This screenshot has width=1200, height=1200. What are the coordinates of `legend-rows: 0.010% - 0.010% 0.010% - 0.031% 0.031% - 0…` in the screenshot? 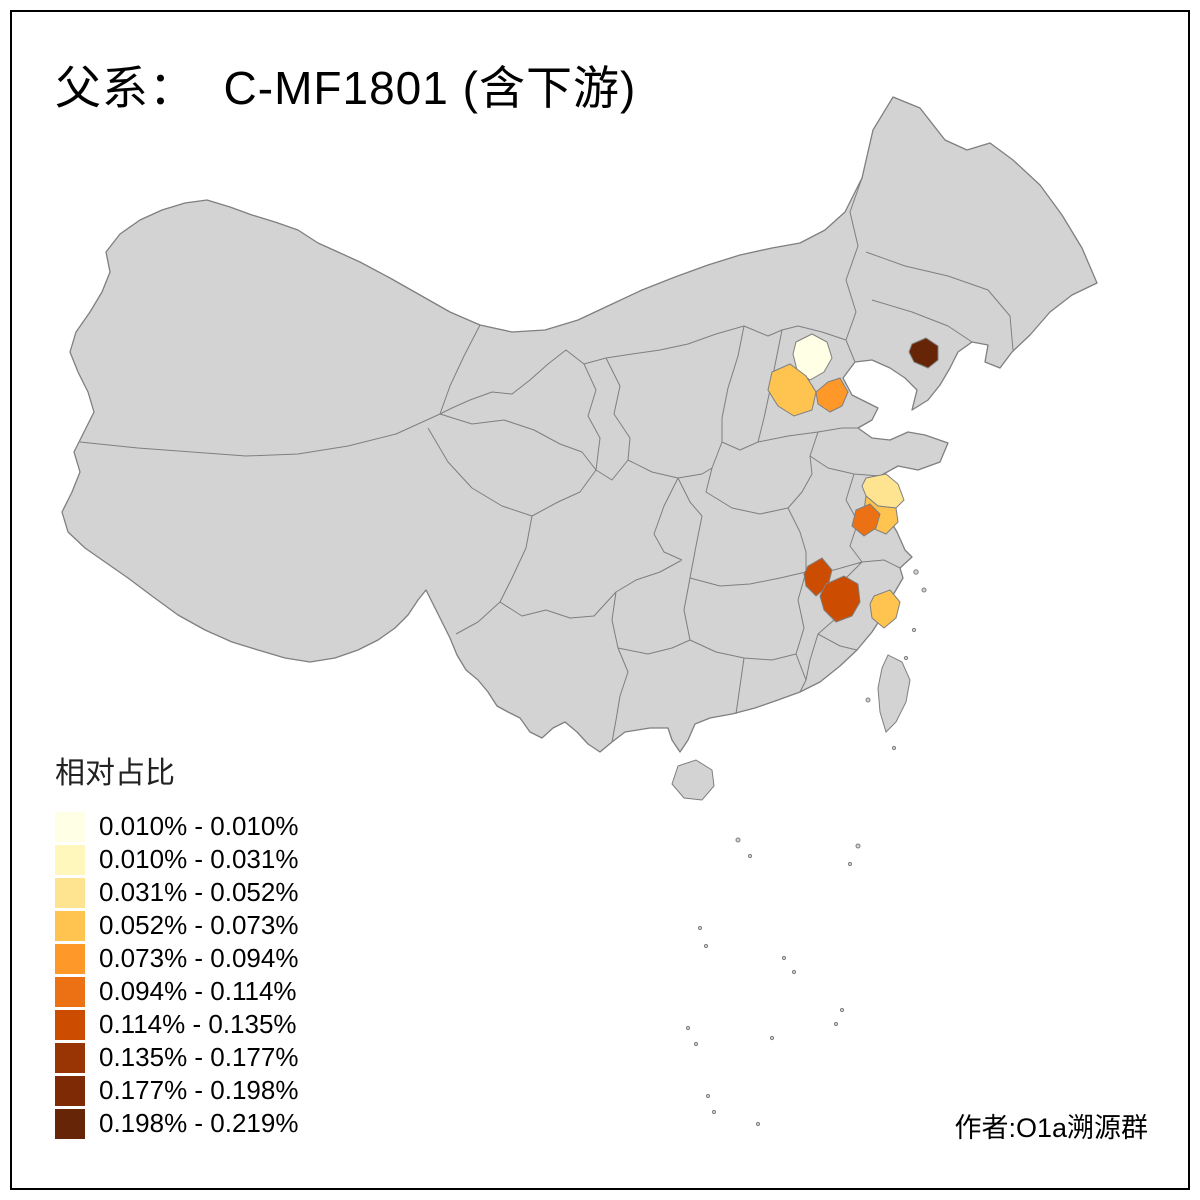 It's located at (176, 975).